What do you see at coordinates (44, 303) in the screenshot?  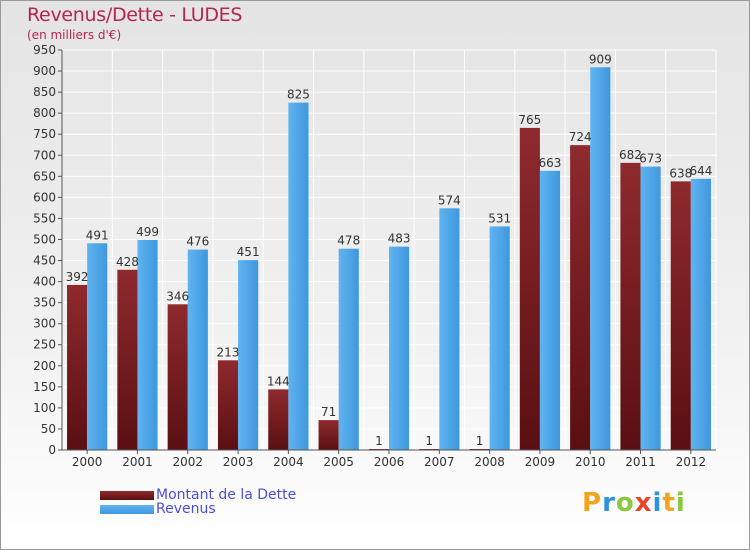 I see `y-tick-label: 350` at bounding box center [44, 303].